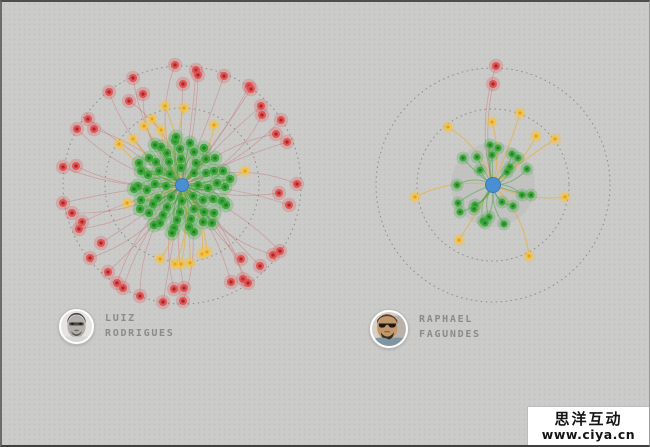 The height and width of the screenshot is (447, 650). I want to click on person-name-luiz: LUIZ RODRIGUES, so click(140, 325).